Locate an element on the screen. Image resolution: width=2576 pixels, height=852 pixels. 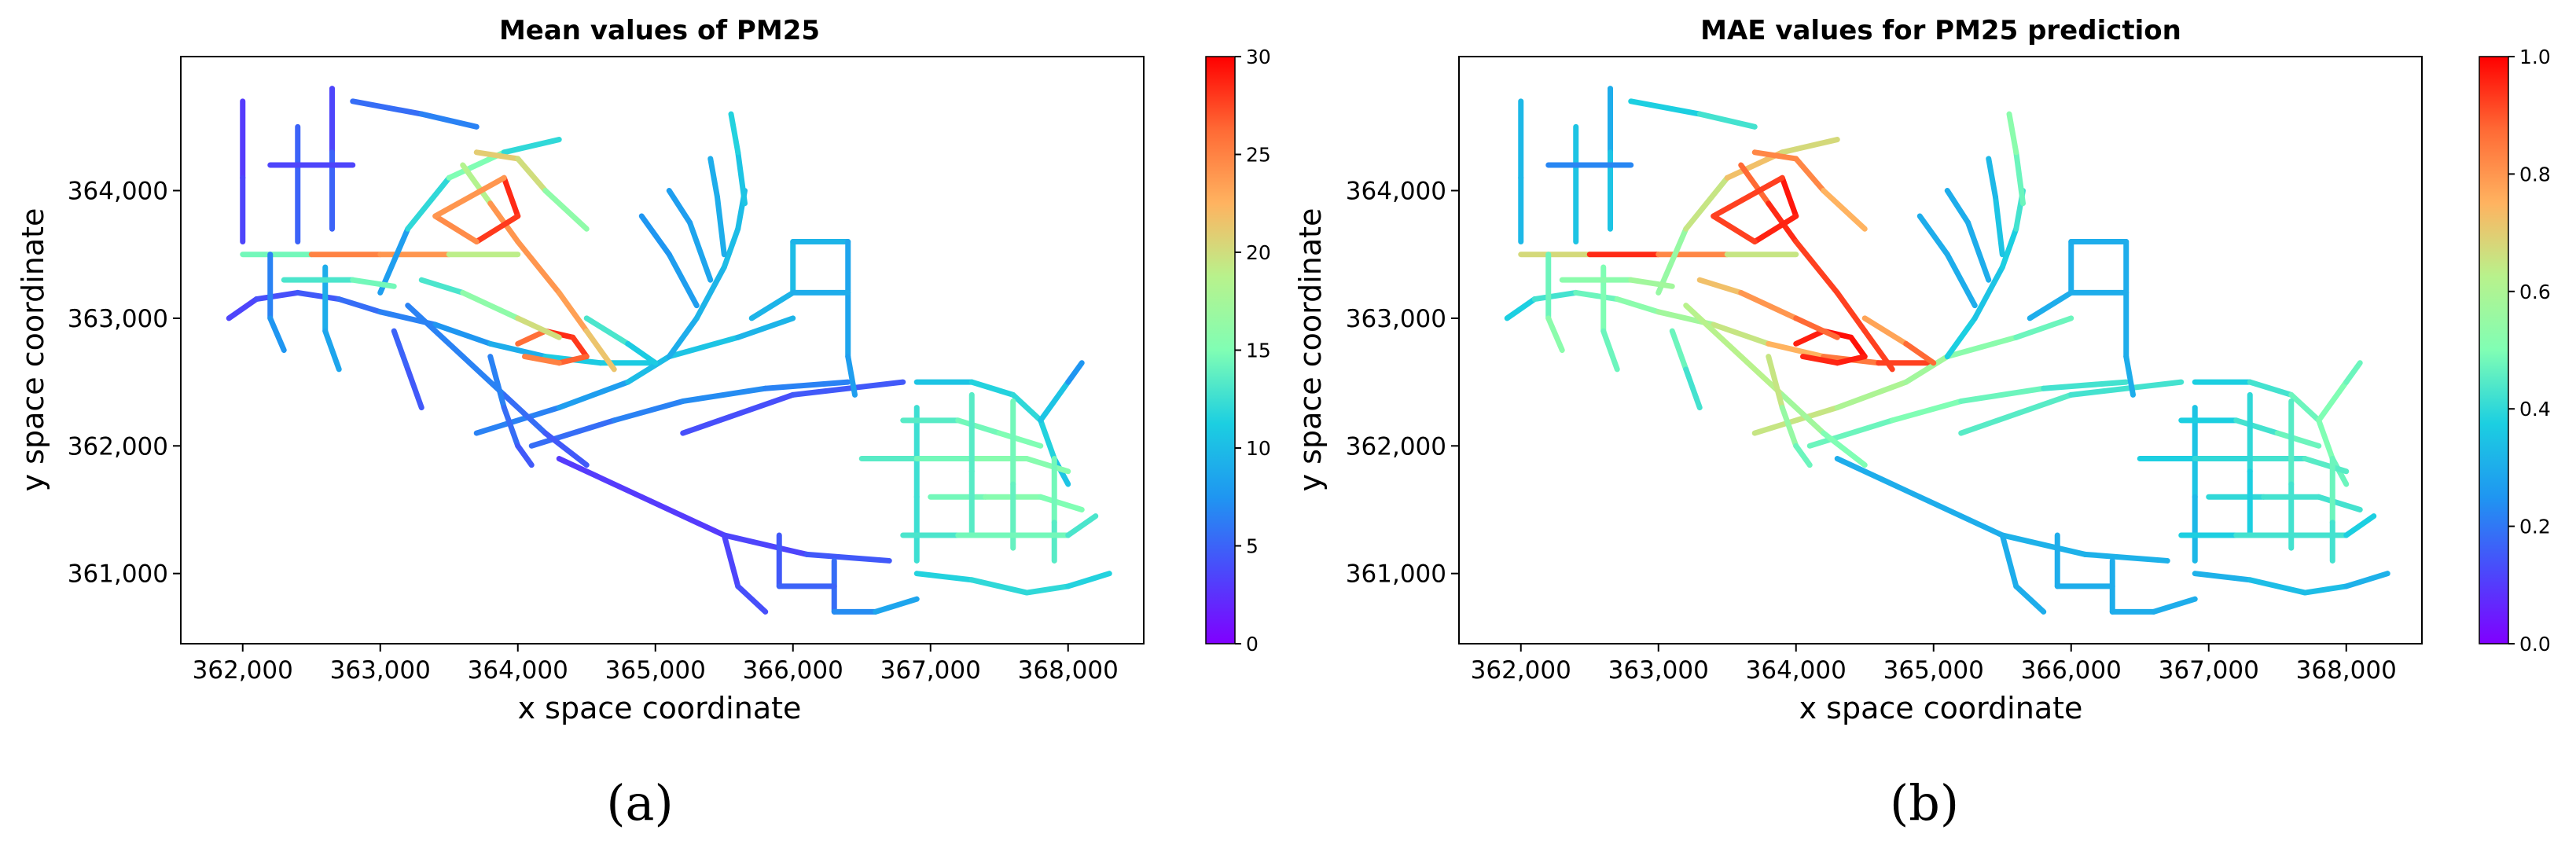
x-tick-label: 364,000 is located at coordinates (1796, 670).